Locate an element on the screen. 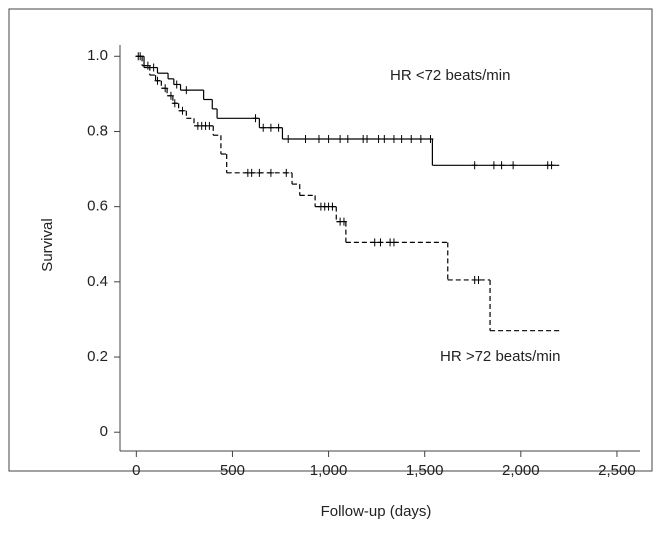 Image resolution: width=661 pixels, height=537 pixels. x-tick-label: 500 is located at coordinates (232, 470).